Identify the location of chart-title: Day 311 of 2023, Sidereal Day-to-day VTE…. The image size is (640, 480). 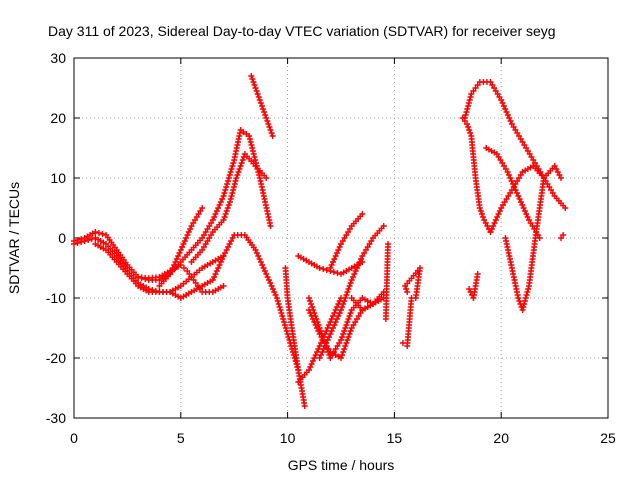
(302, 31).